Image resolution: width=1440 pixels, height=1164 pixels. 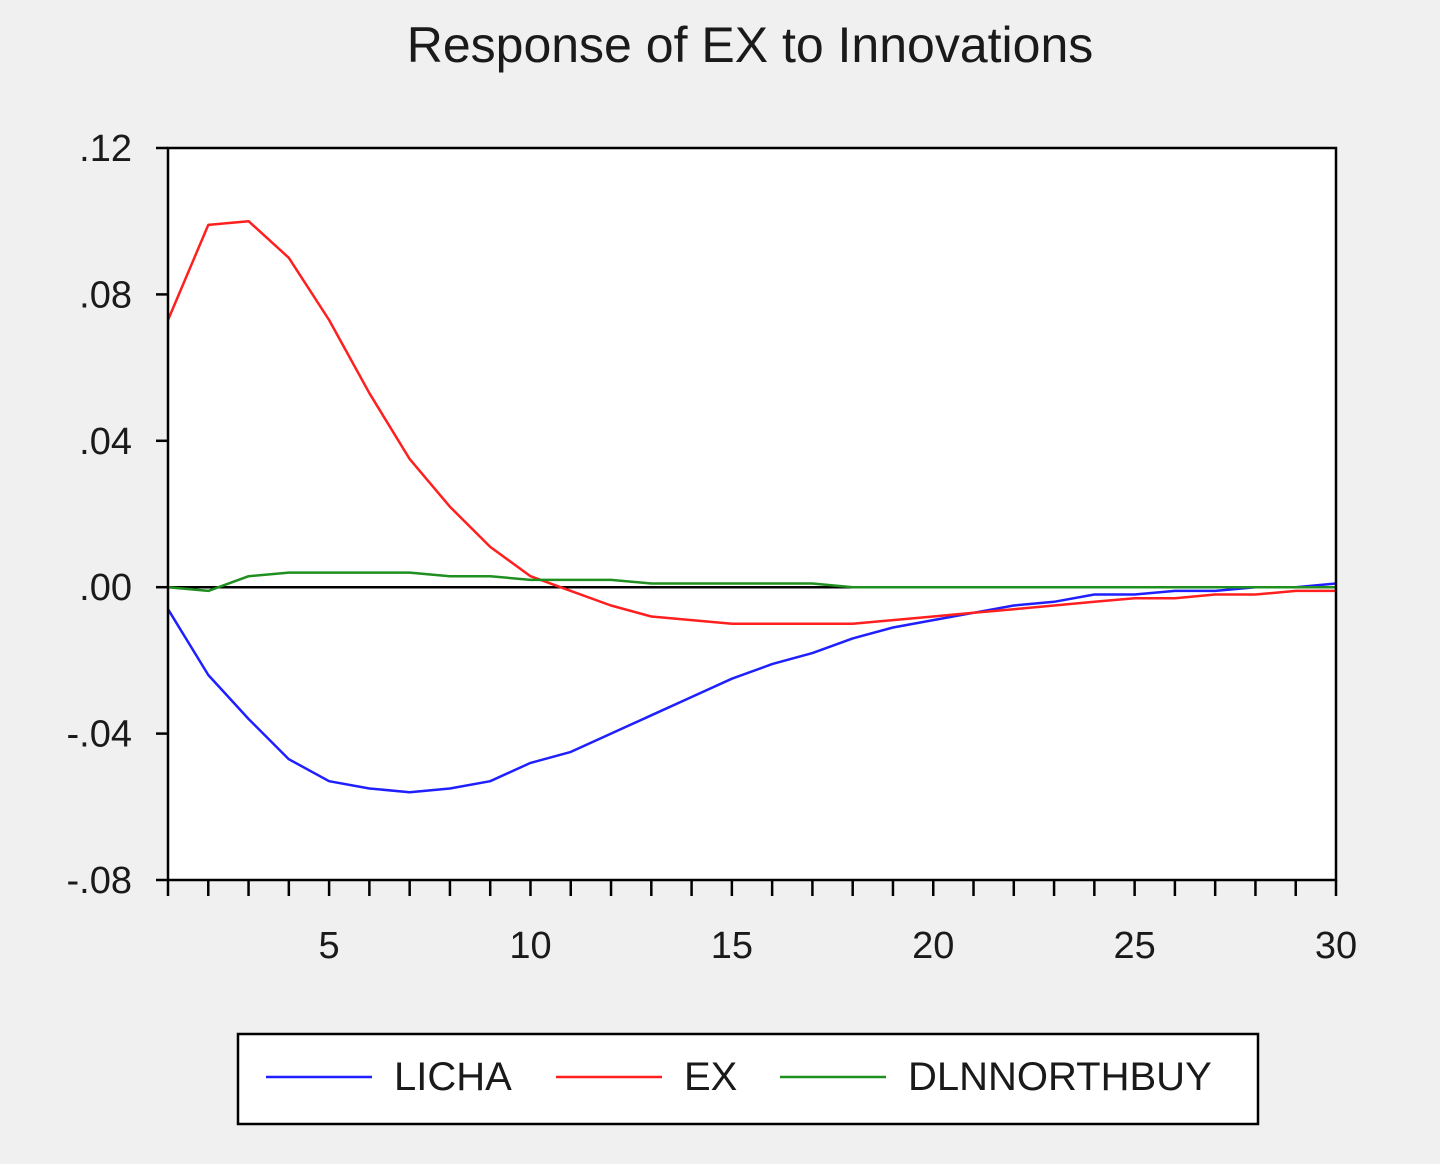 I want to click on y-tick-label: -.04, so click(x=99, y=735).